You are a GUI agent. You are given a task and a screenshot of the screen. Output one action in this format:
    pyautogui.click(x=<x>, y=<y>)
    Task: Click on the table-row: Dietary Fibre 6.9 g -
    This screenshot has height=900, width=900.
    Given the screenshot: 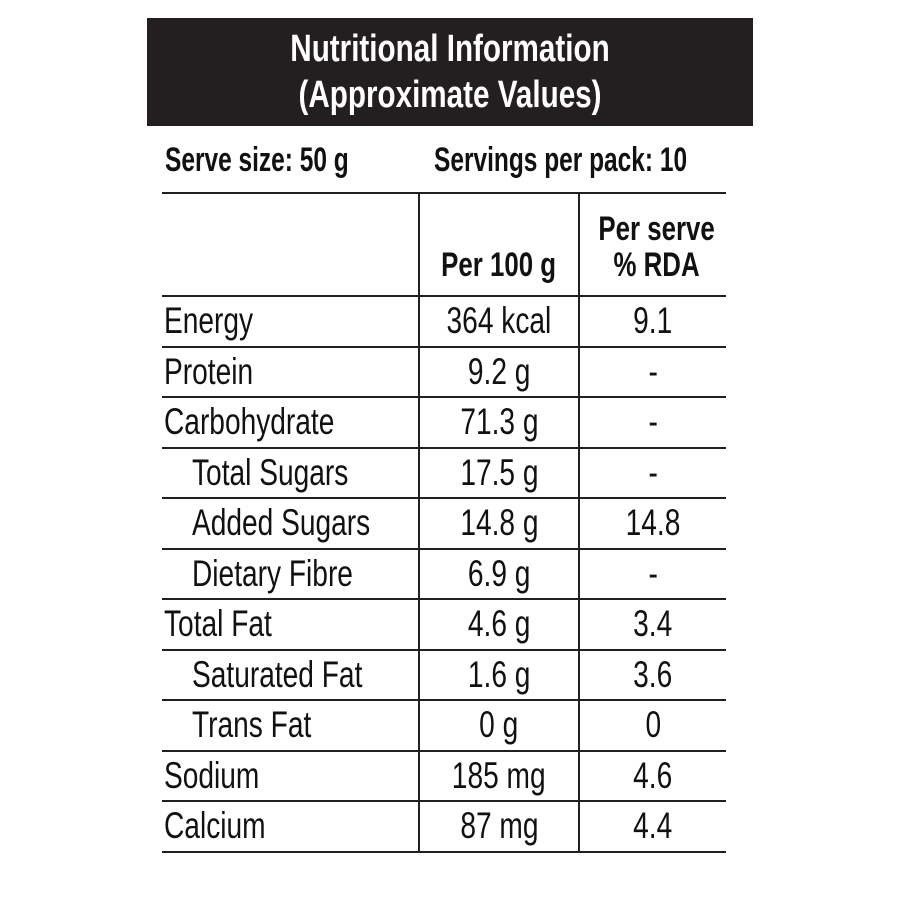 What is the action you would take?
    pyautogui.click(x=444, y=573)
    